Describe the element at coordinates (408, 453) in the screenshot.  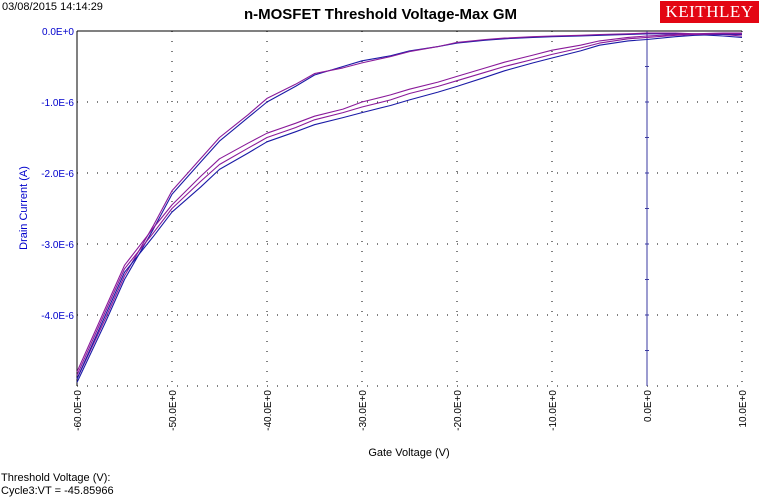
I see `x-axis-label: Gate Voltage (V)` at that location.